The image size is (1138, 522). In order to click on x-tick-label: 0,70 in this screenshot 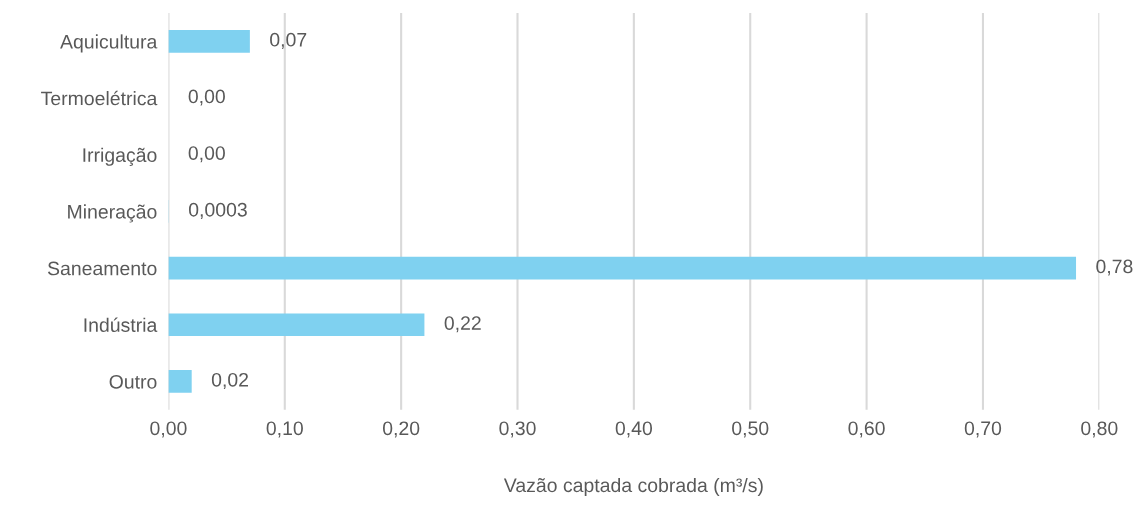, I will do `click(983, 429)`.